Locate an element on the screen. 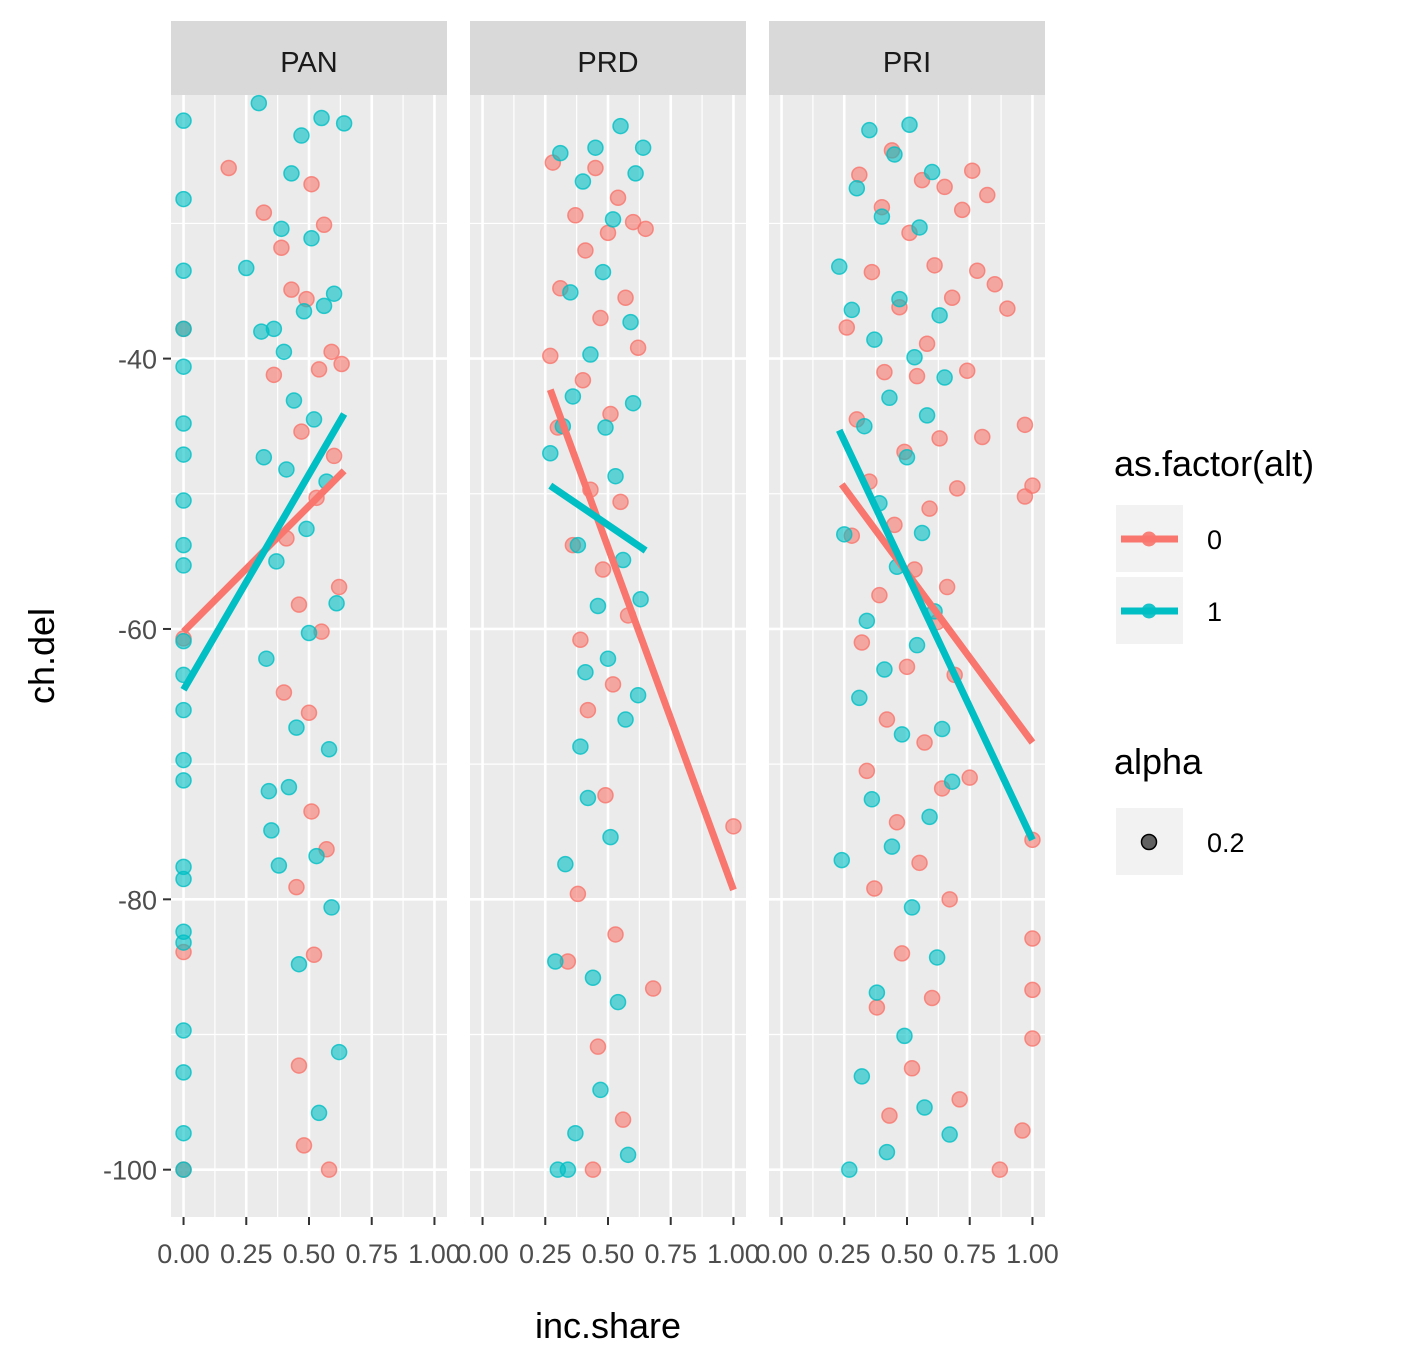 The image size is (1412, 1353). x-tick-label: 1.00 is located at coordinates (1032, 1254).